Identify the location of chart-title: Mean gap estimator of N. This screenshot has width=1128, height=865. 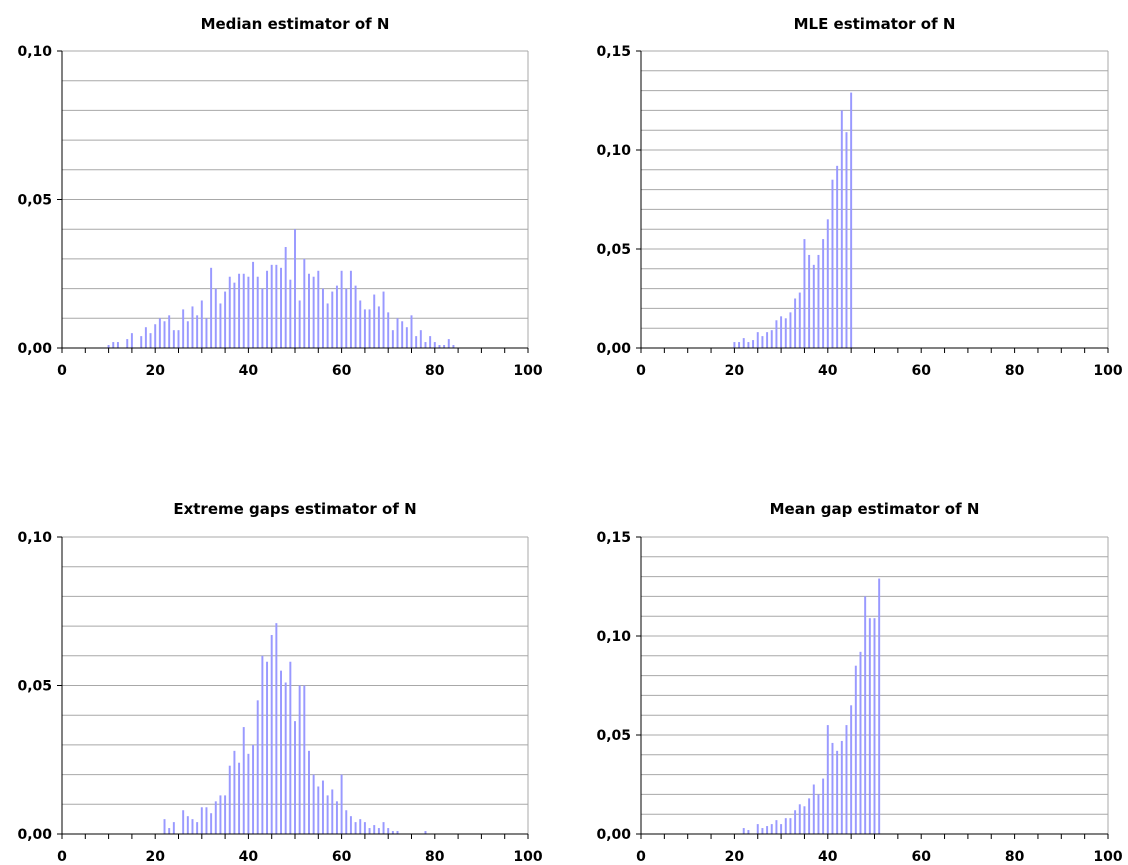
(875, 509).